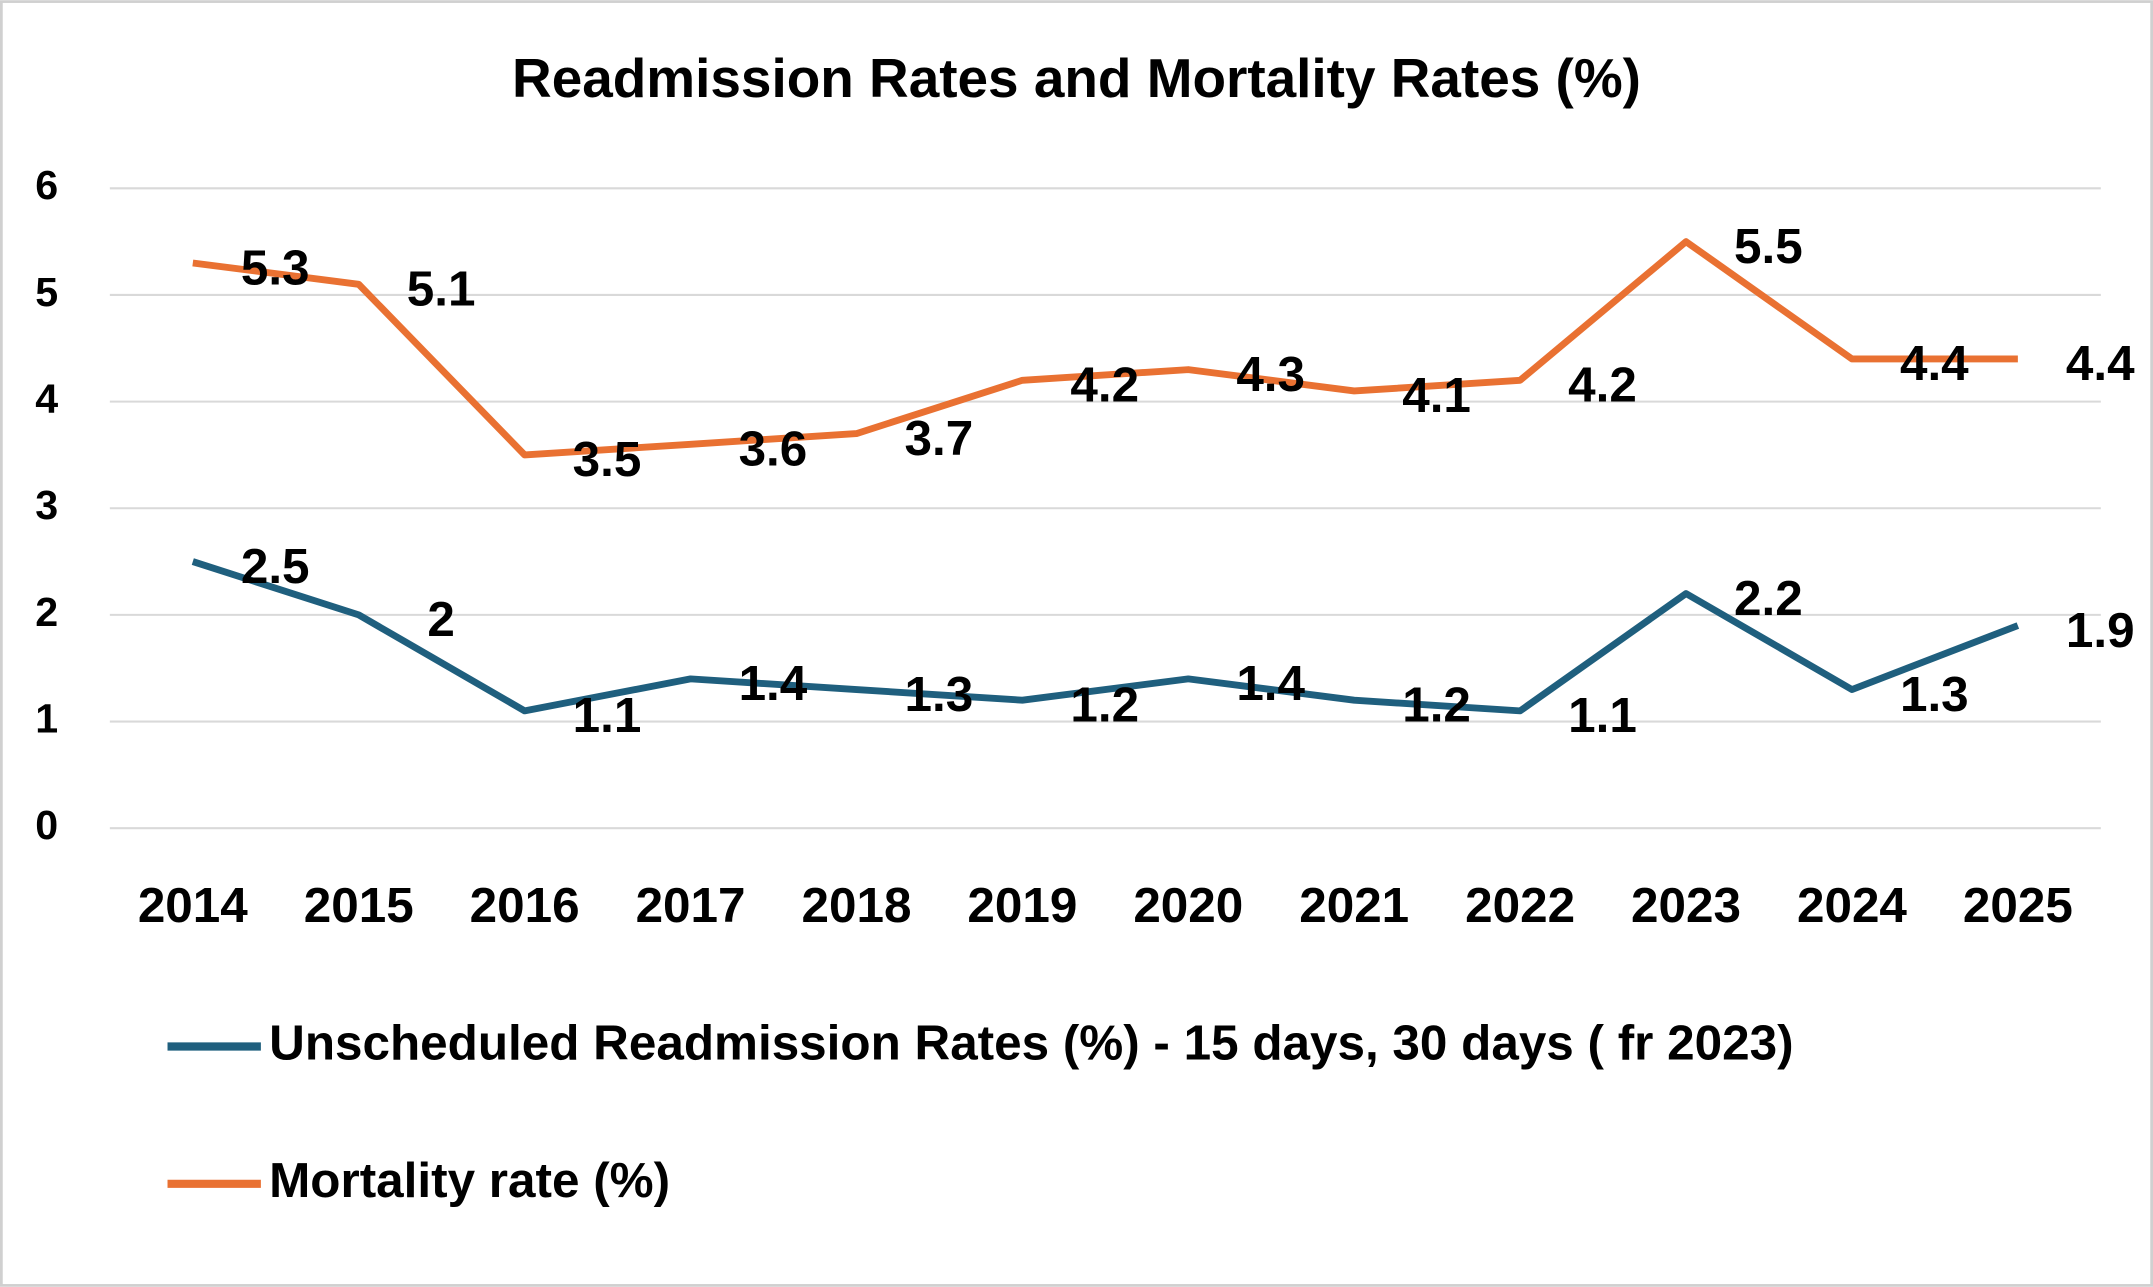 The image size is (2153, 1287). Describe the element at coordinates (46, 185) in the screenshot. I see `y-tick-label: 6` at that location.